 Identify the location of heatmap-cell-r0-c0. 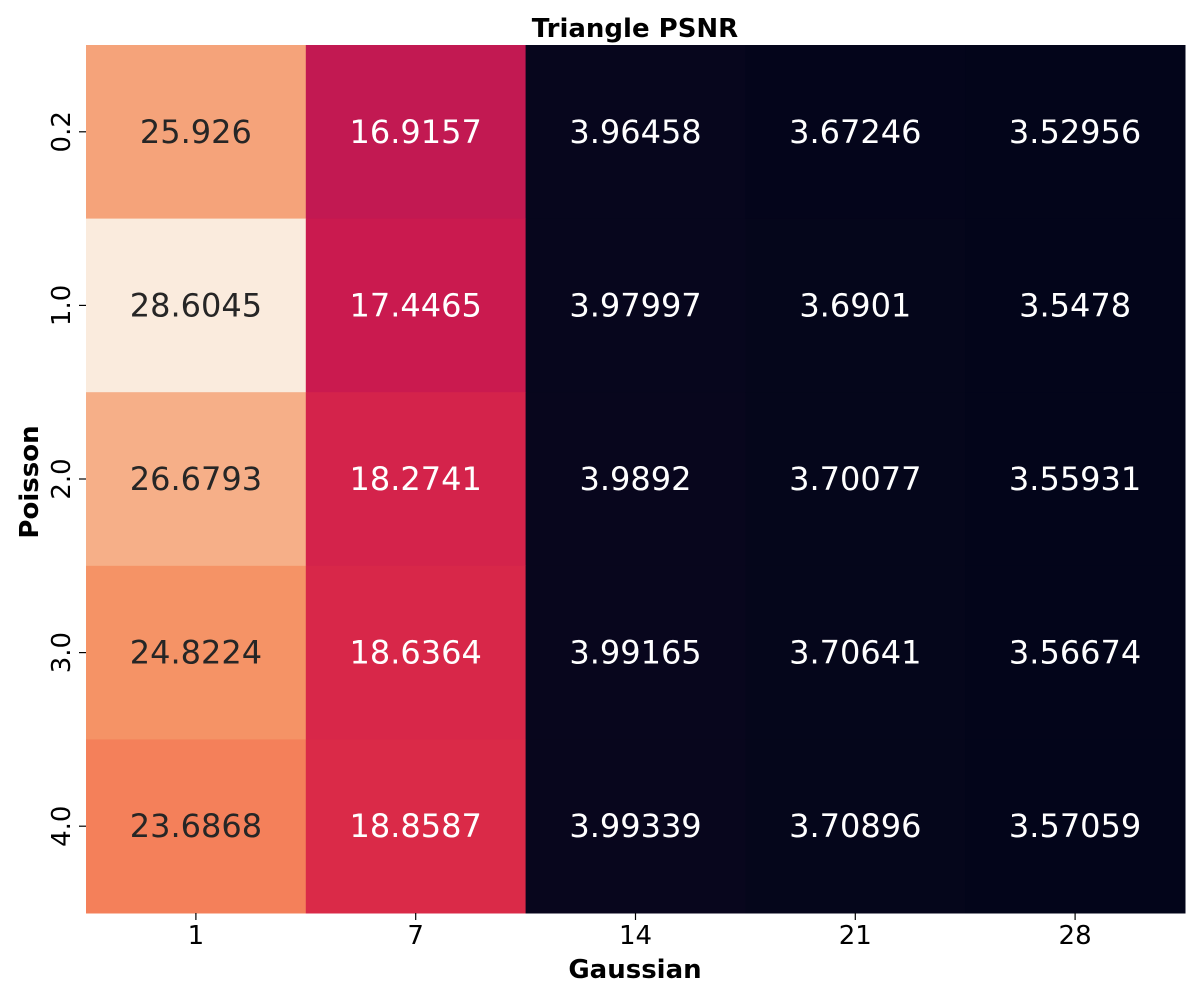
(196, 132).